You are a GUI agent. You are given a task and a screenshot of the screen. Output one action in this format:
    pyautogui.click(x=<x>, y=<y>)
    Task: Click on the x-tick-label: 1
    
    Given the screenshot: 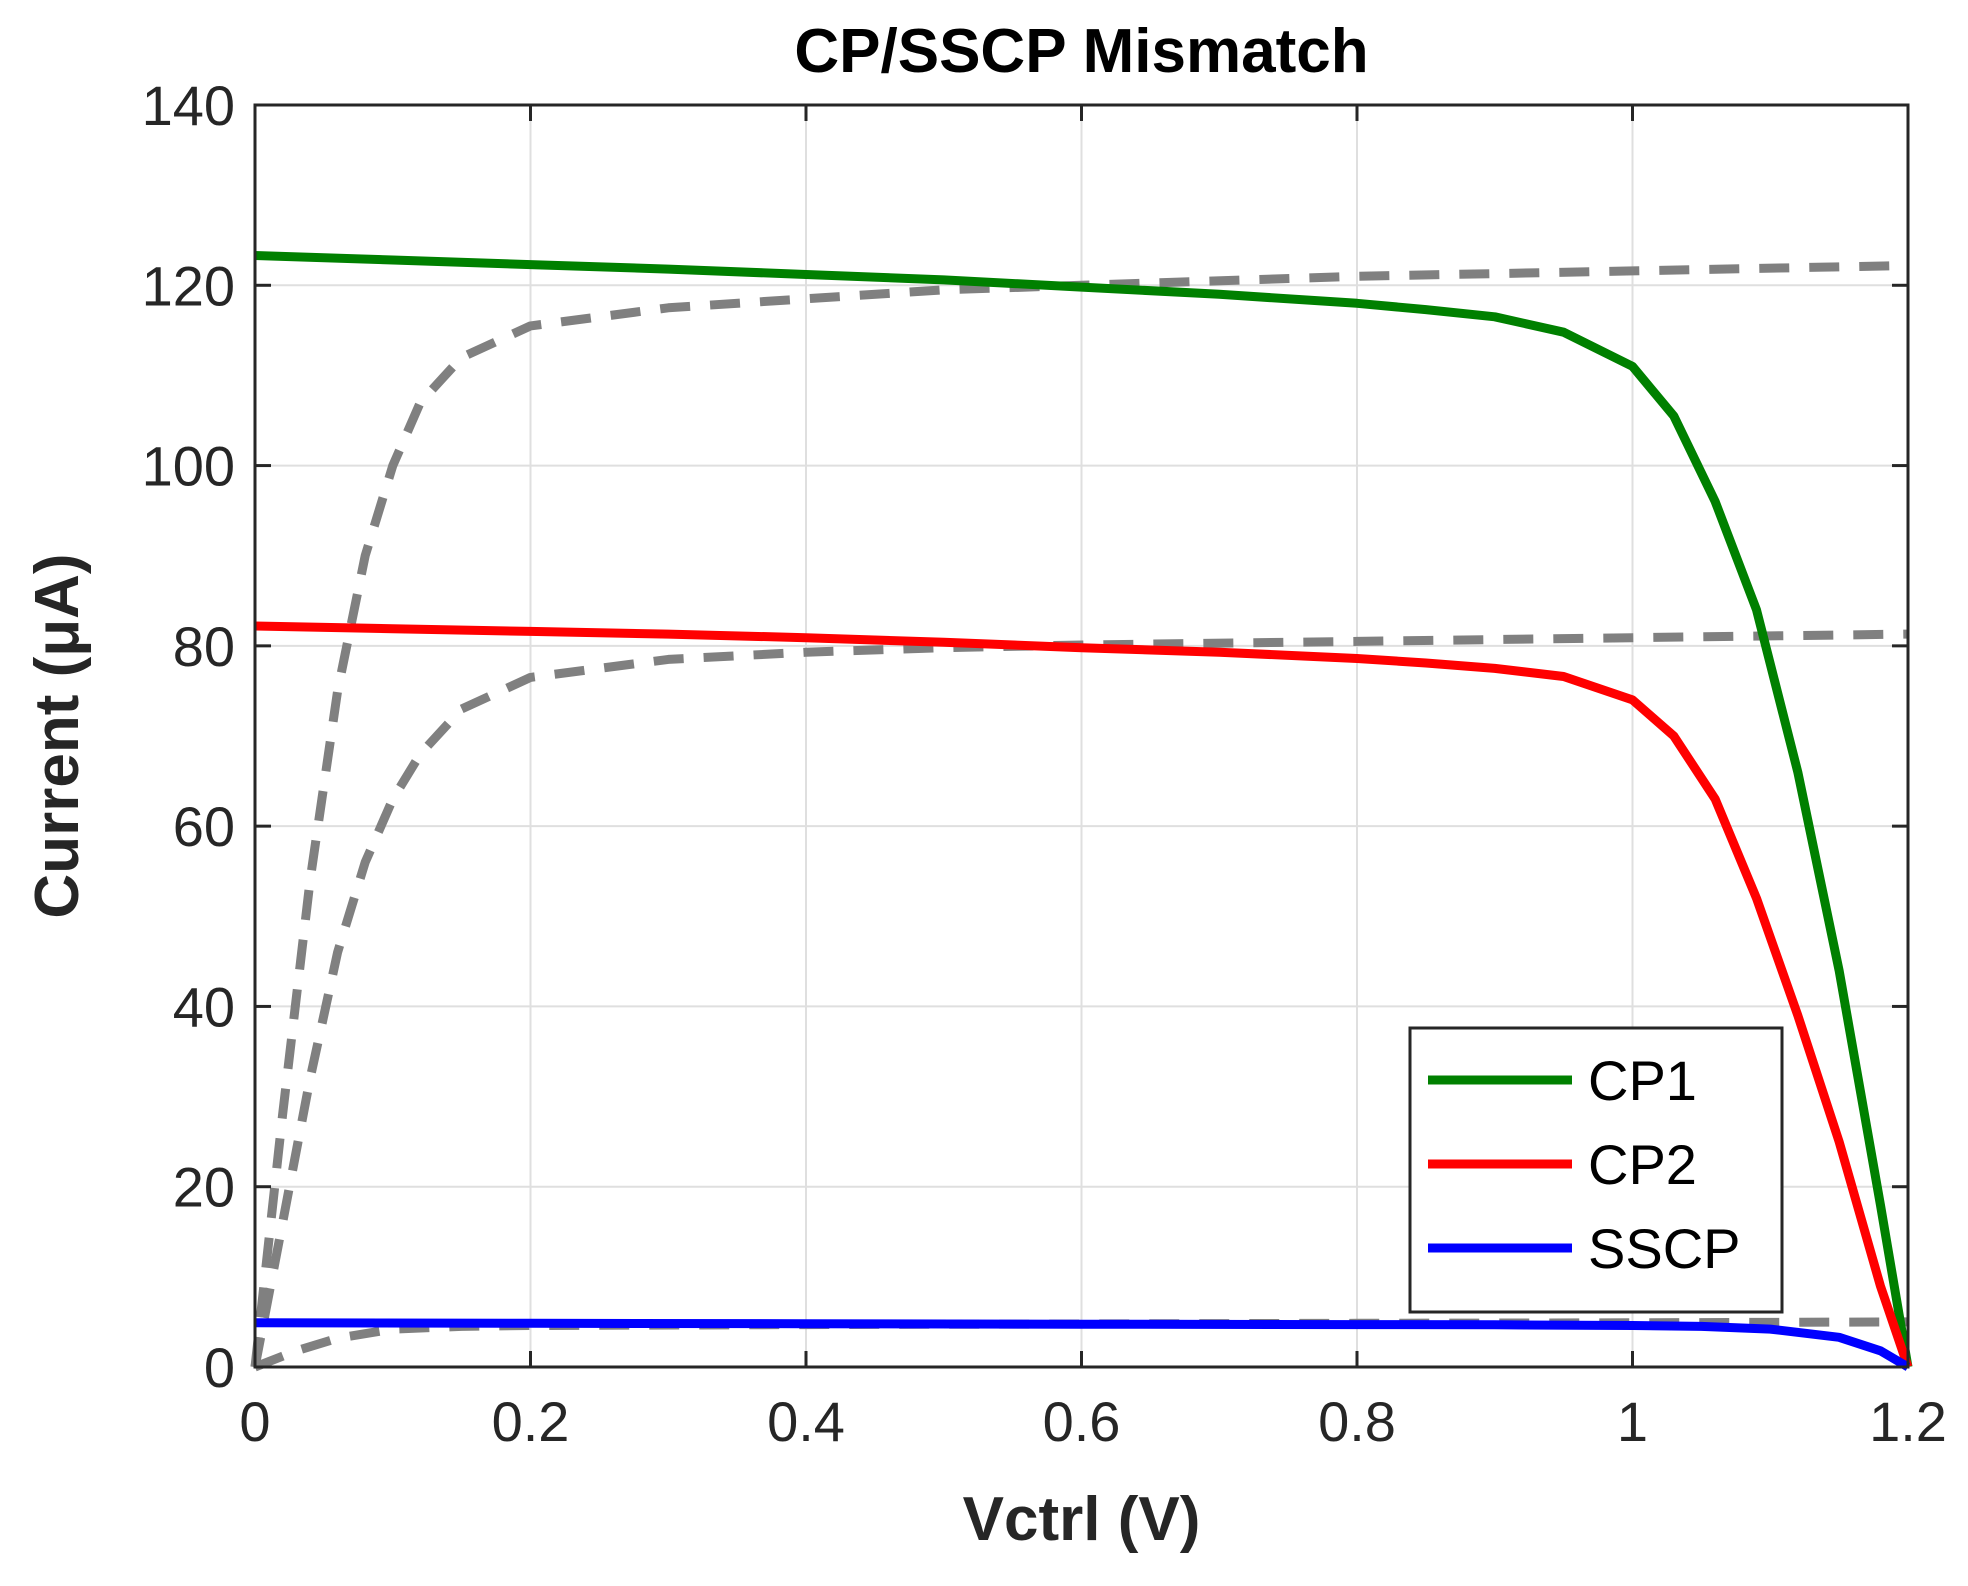 What is the action you would take?
    pyautogui.click(x=1632, y=1421)
    